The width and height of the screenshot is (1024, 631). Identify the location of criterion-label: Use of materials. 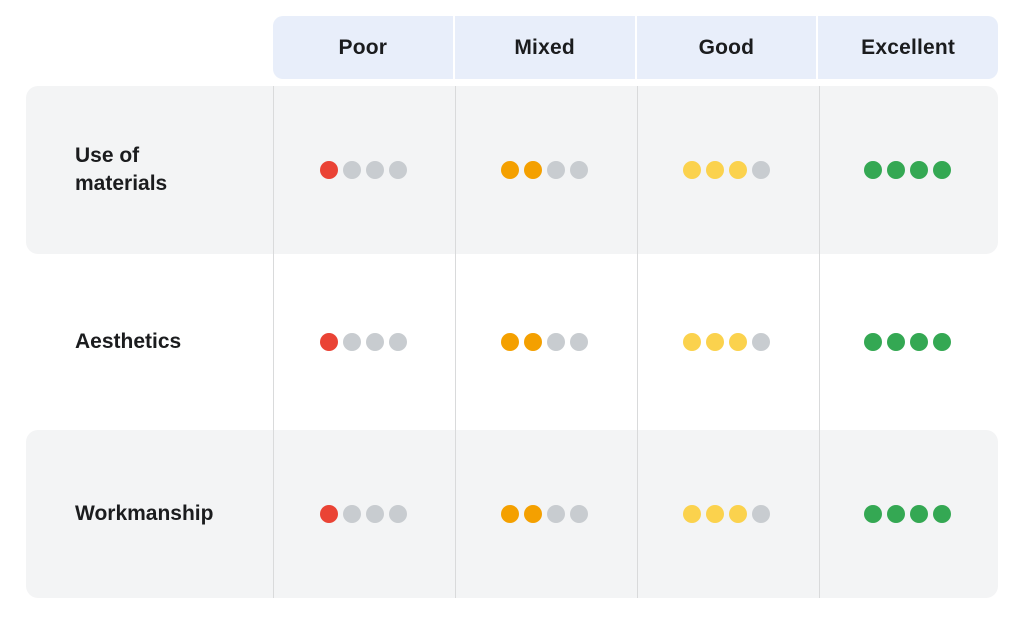
(121, 169).